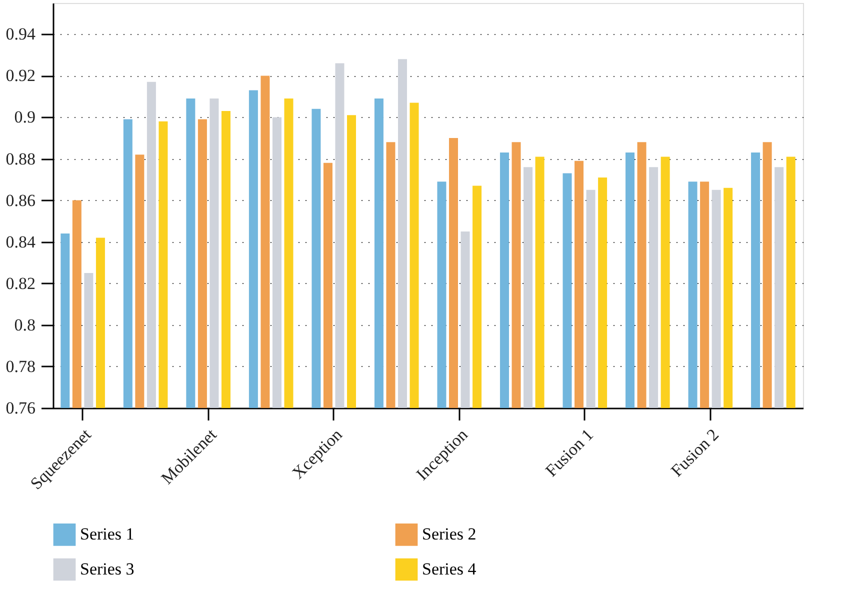 This screenshot has width=843, height=608. I want to click on y-tick-label: 0.86, so click(21, 200).